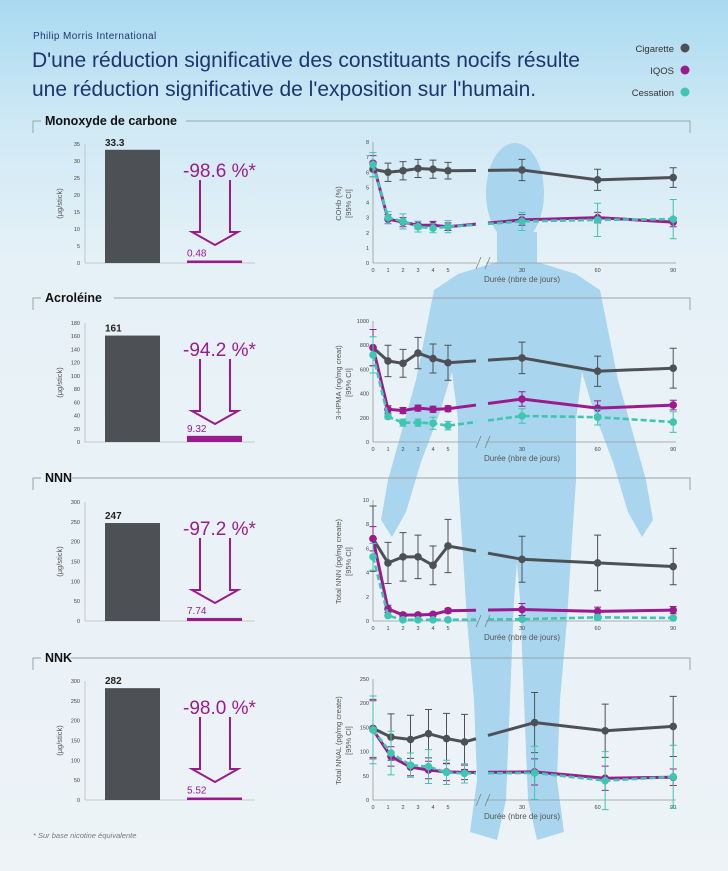 This screenshot has width=728, height=871. Describe the element at coordinates (364, 680) in the screenshot. I see `y-tick-label: 250` at that location.